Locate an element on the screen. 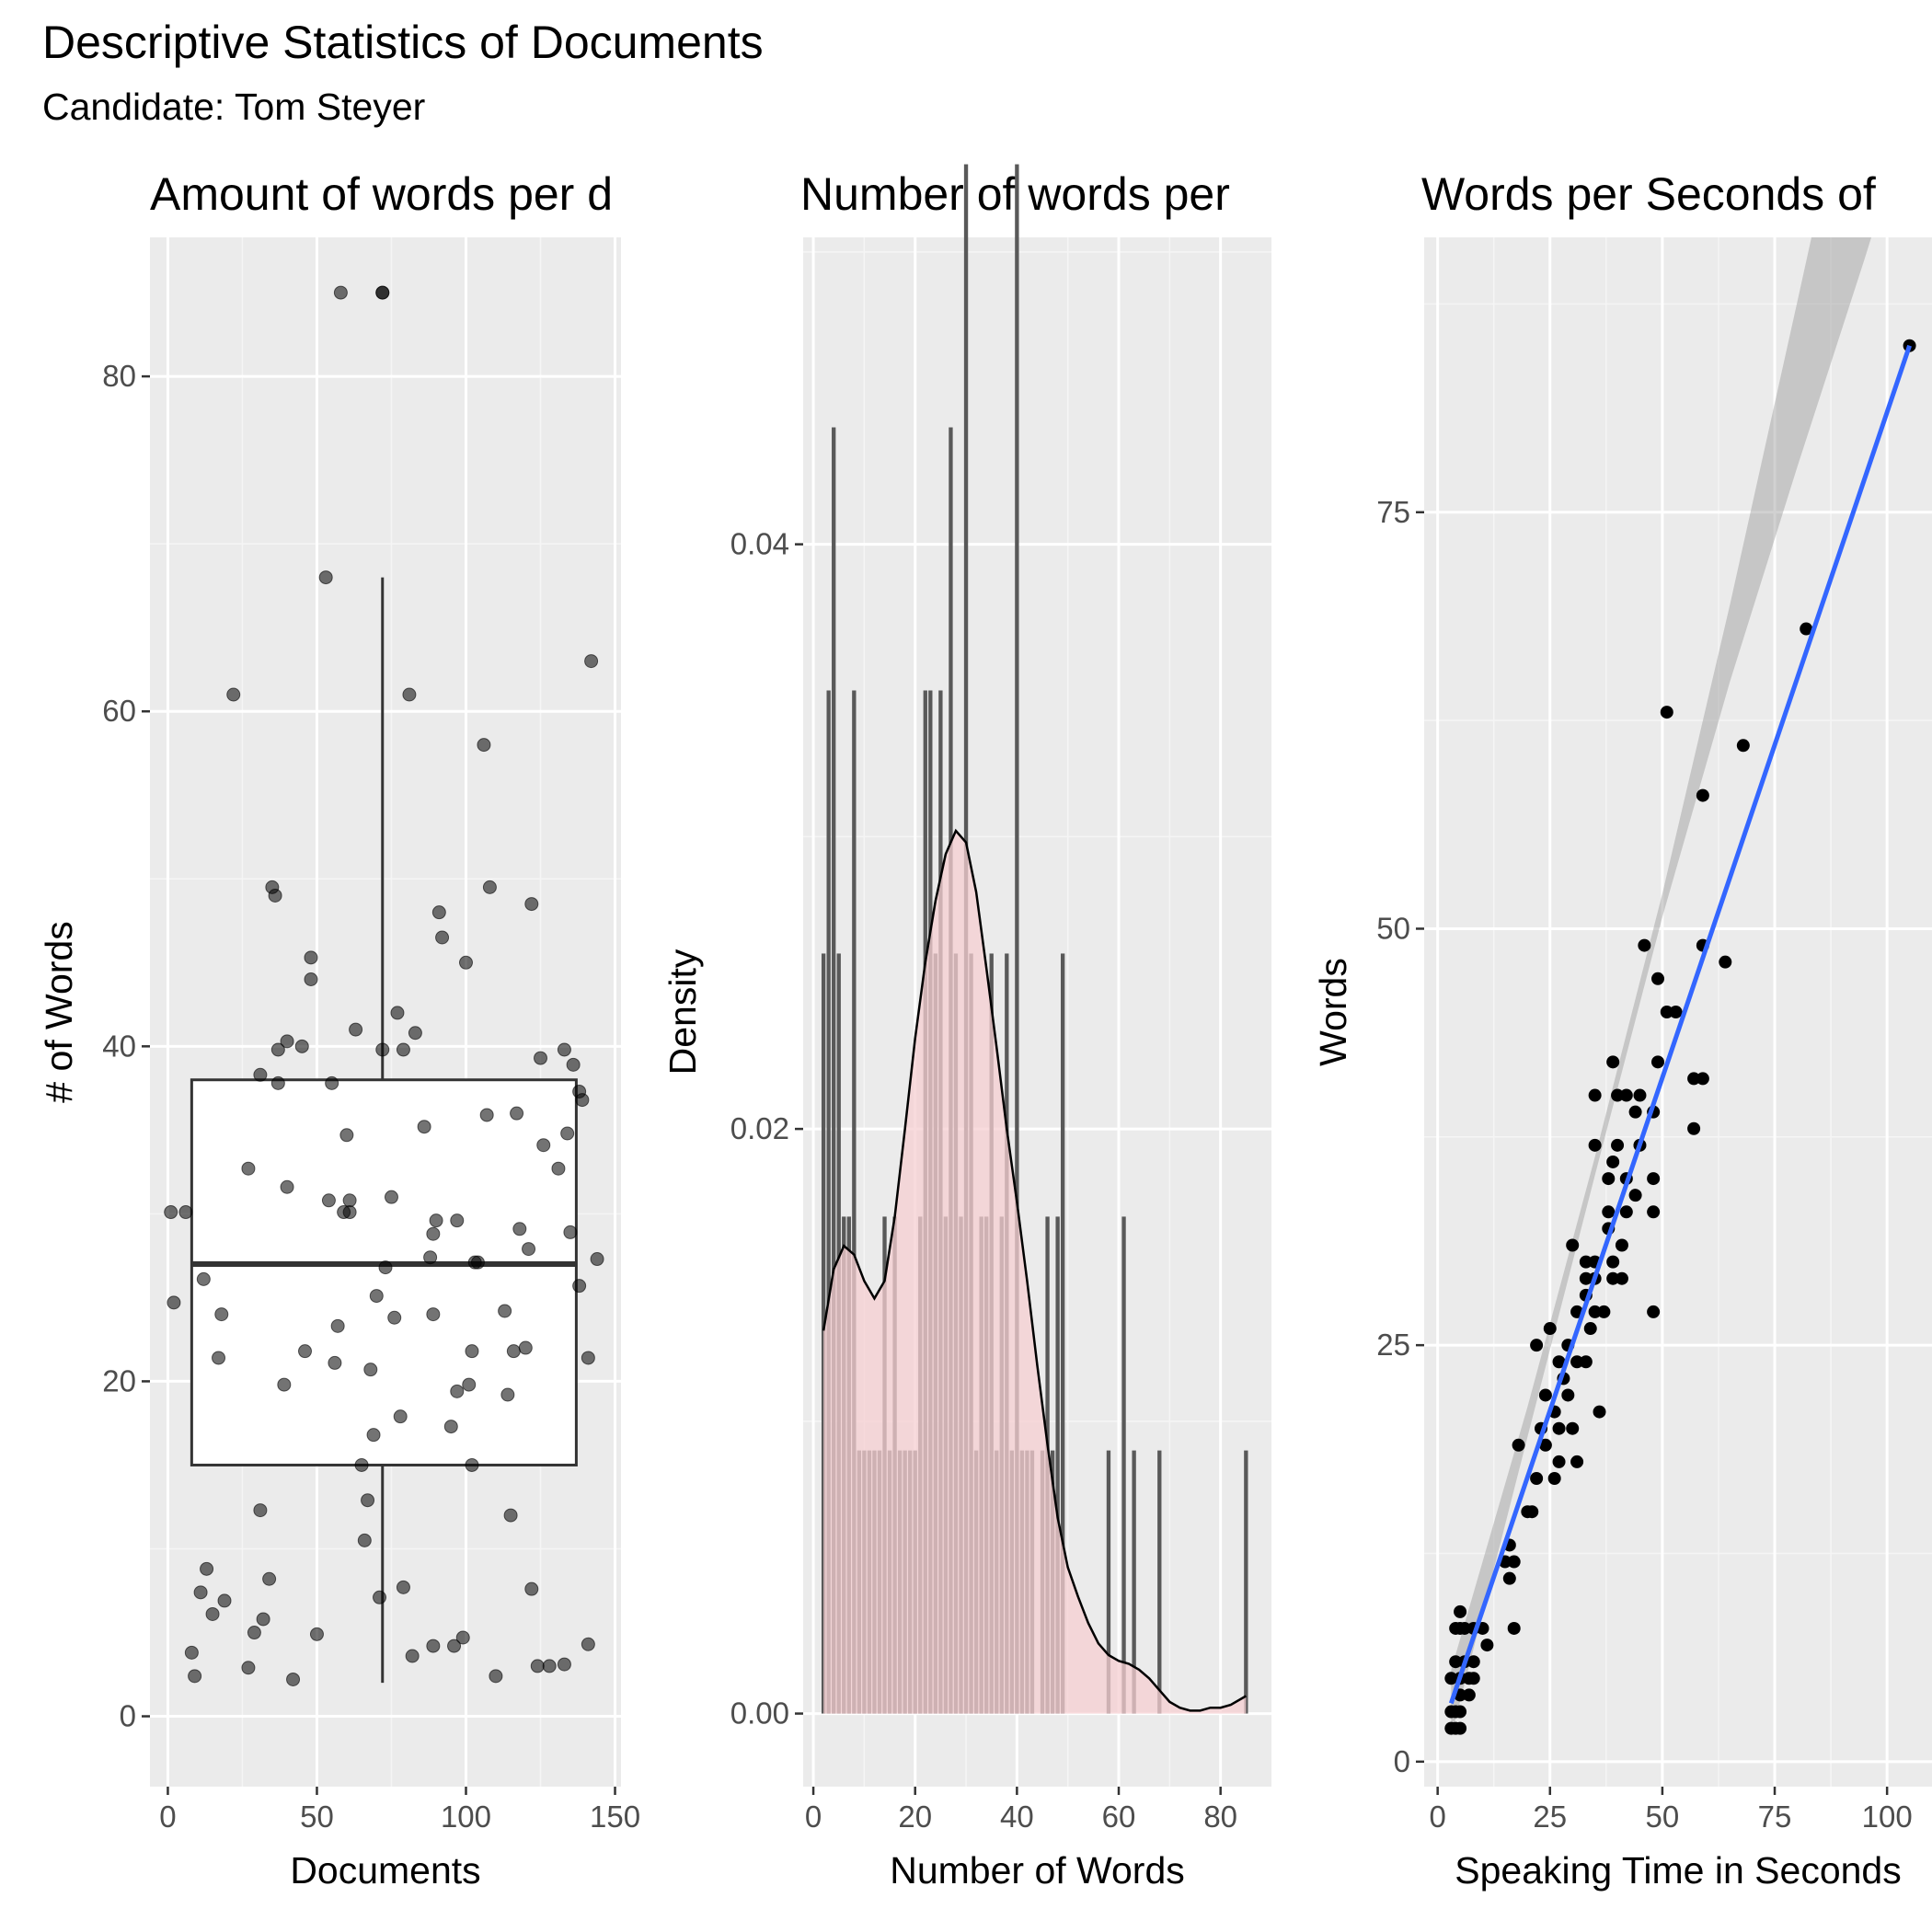  y-tick-label: 50 is located at coordinates (1393, 928).